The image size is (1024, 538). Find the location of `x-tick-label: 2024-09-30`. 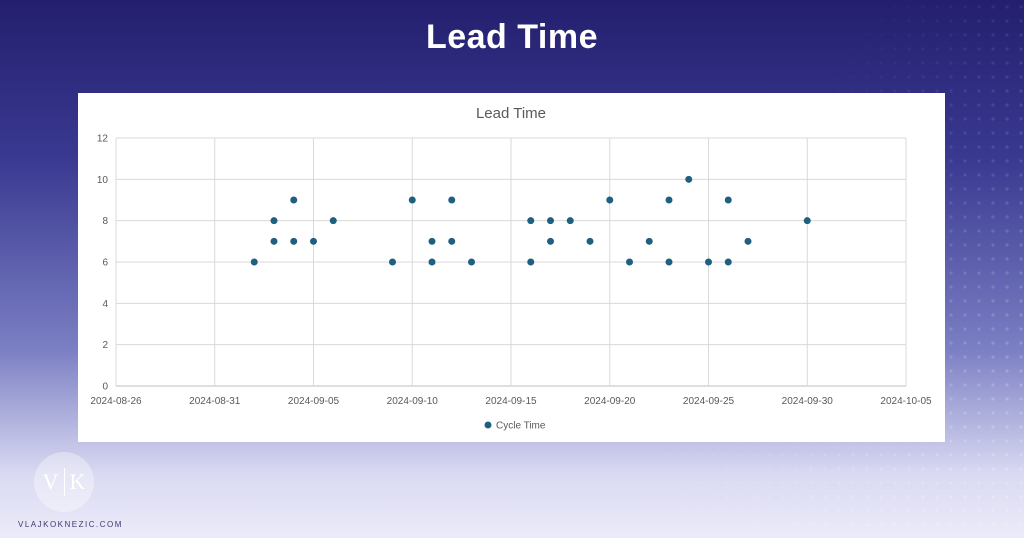

x-tick-label: 2024-09-30 is located at coordinates (808, 401).